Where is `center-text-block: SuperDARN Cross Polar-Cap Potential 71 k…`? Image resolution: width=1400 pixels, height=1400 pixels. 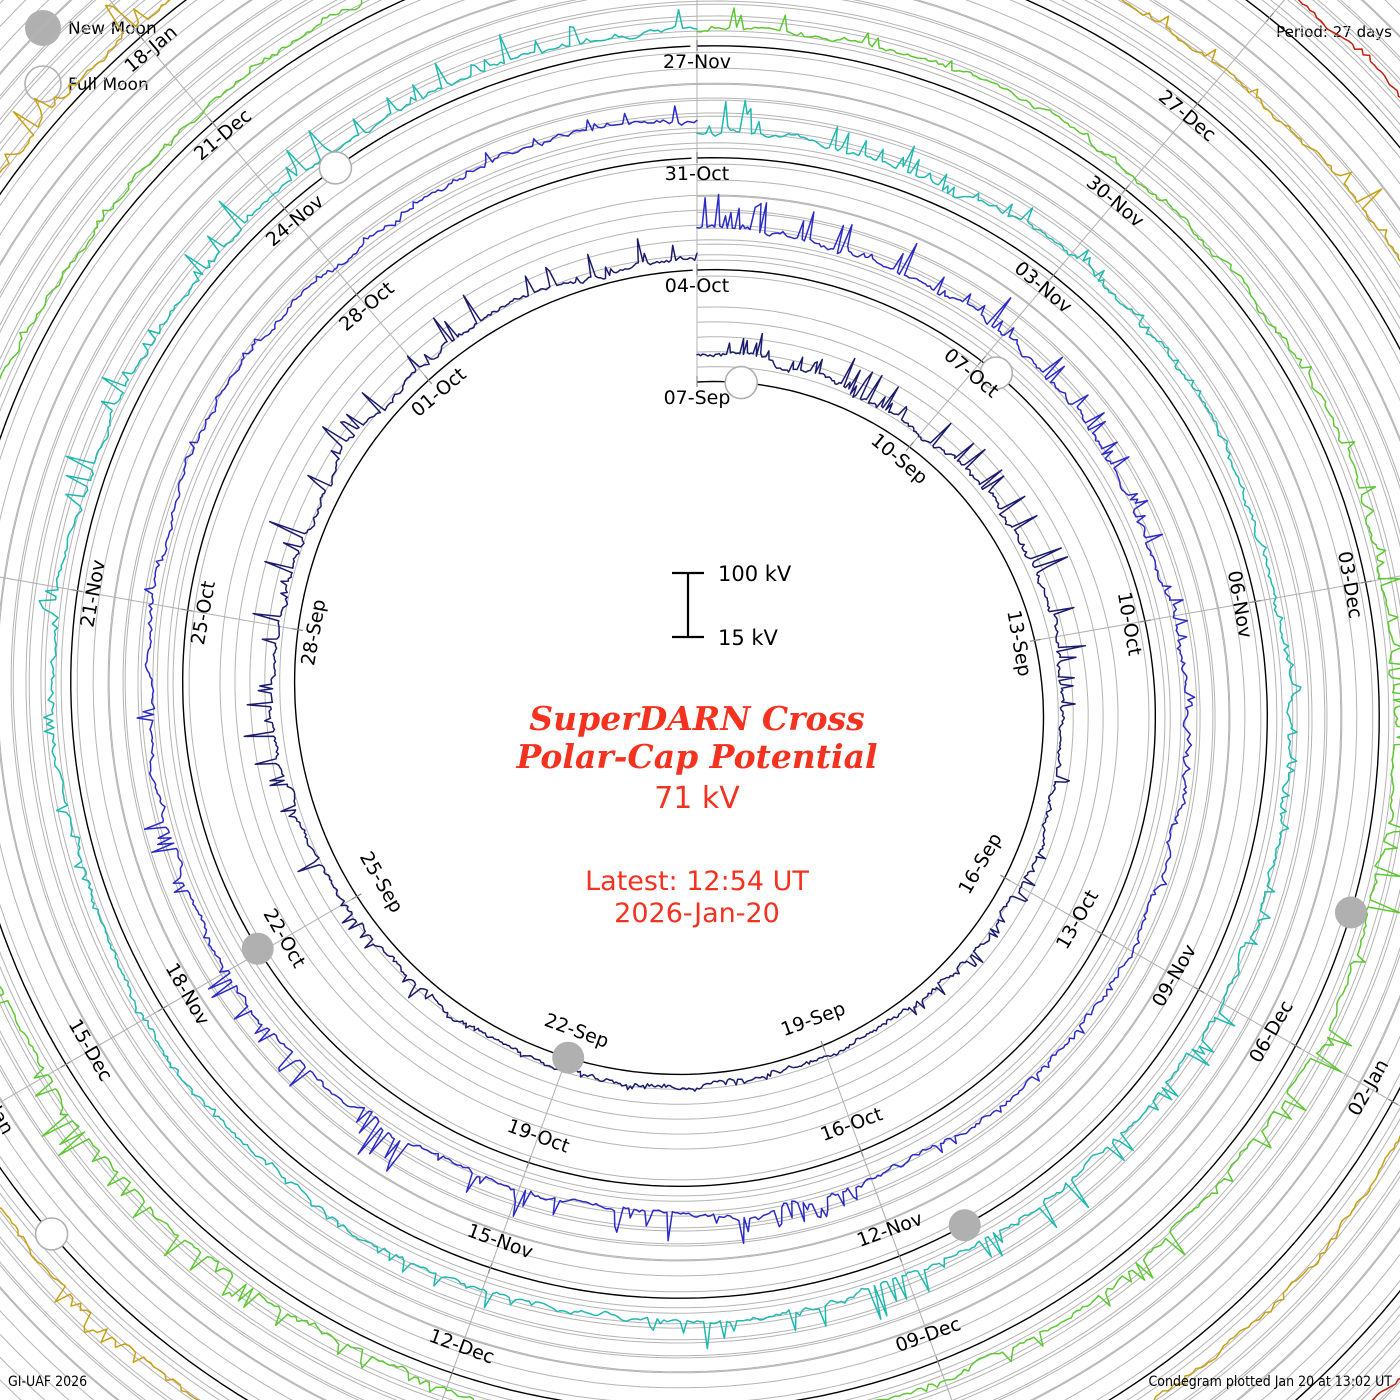
center-text-block: SuperDARN Cross Polar-Cap Potential 71 k… is located at coordinates (696, 814).